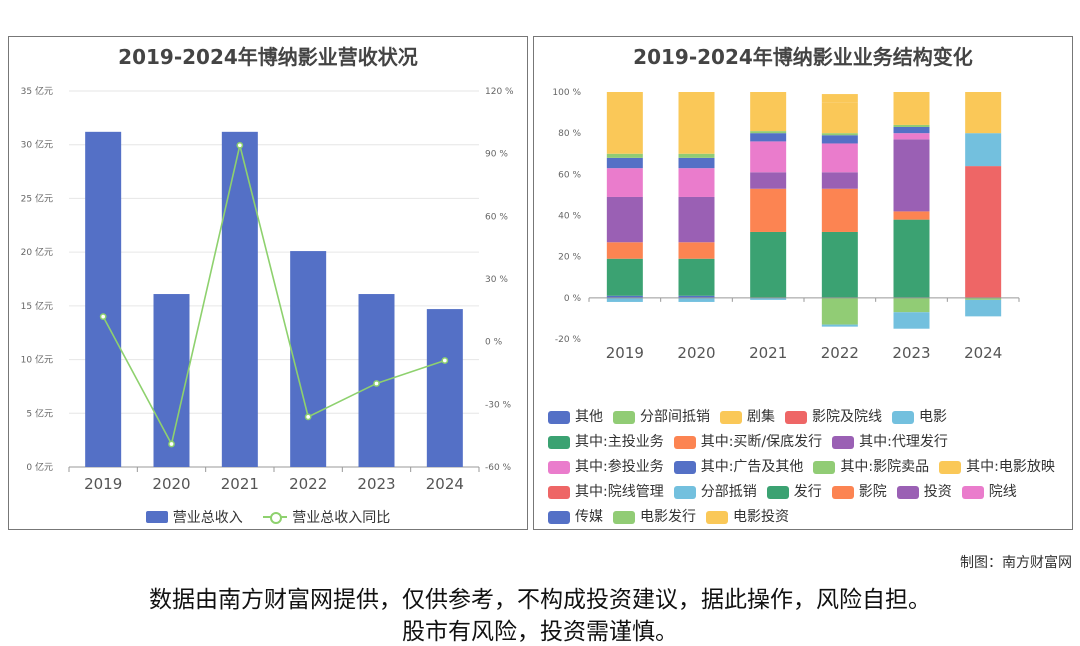 This screenshot has width=1080, height=646. I want to click on legend-item: 分部间抵销, so click(661, 417).